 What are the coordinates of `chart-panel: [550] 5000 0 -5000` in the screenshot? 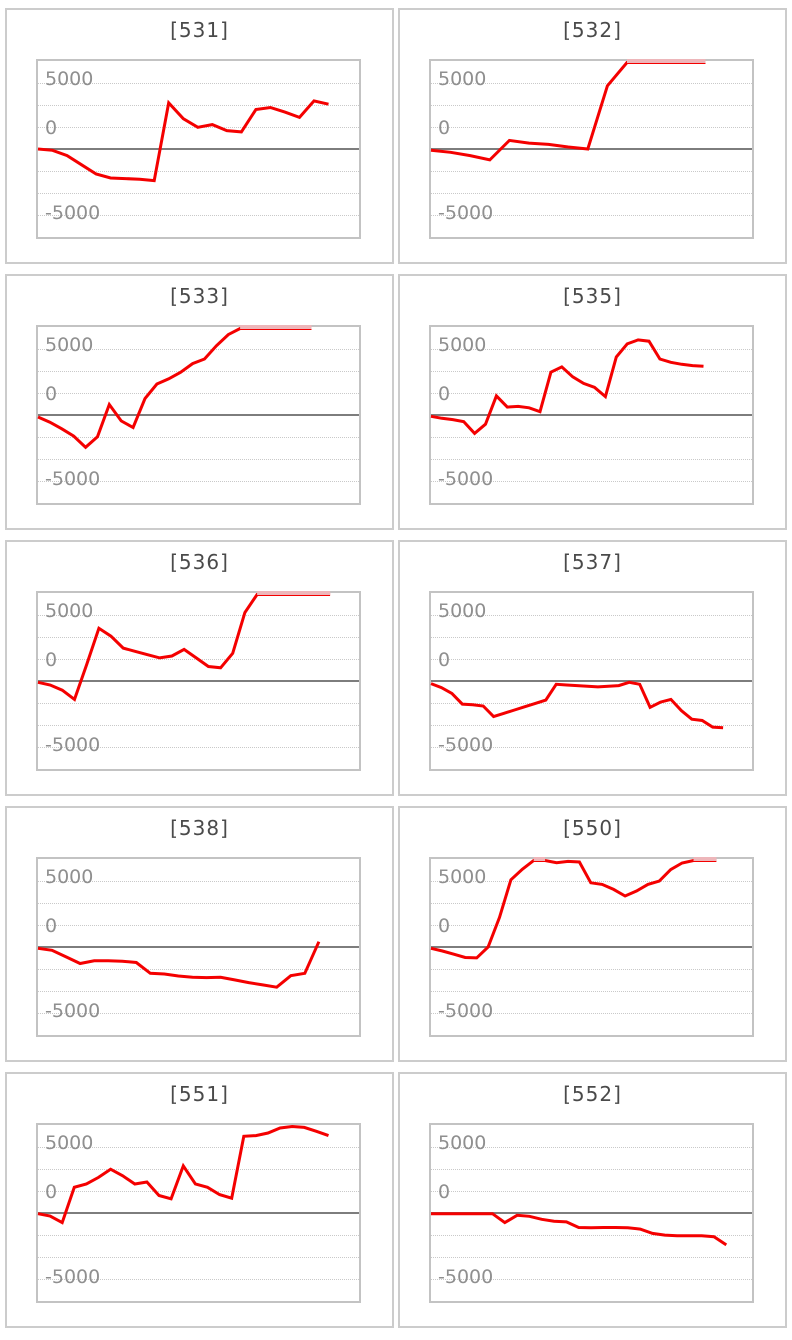 It's located at (592, 934).